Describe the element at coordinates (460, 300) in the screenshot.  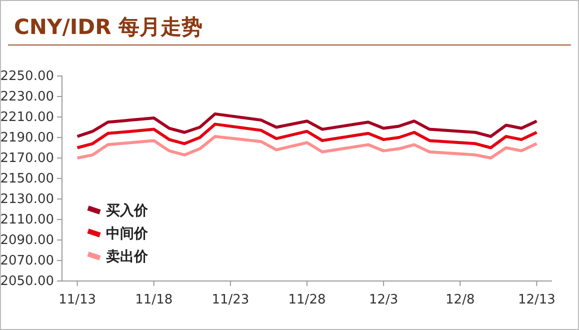
I see `x-tick-label: 12/8` at that location.